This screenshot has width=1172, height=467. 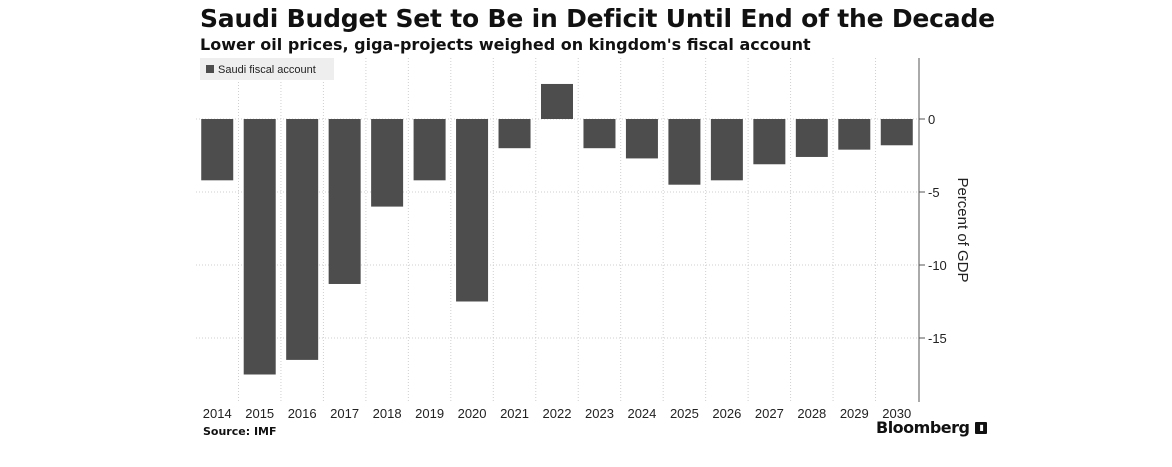 I want to click on bar-2015, so click(x=259, y=247).